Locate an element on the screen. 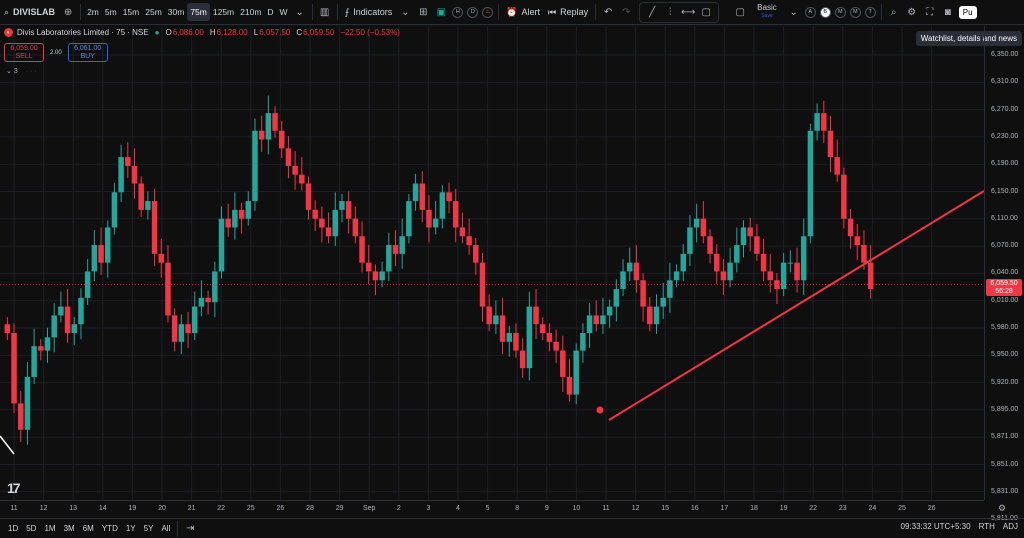  green-app-icon: ▣ is located at coordinates (441, 12).